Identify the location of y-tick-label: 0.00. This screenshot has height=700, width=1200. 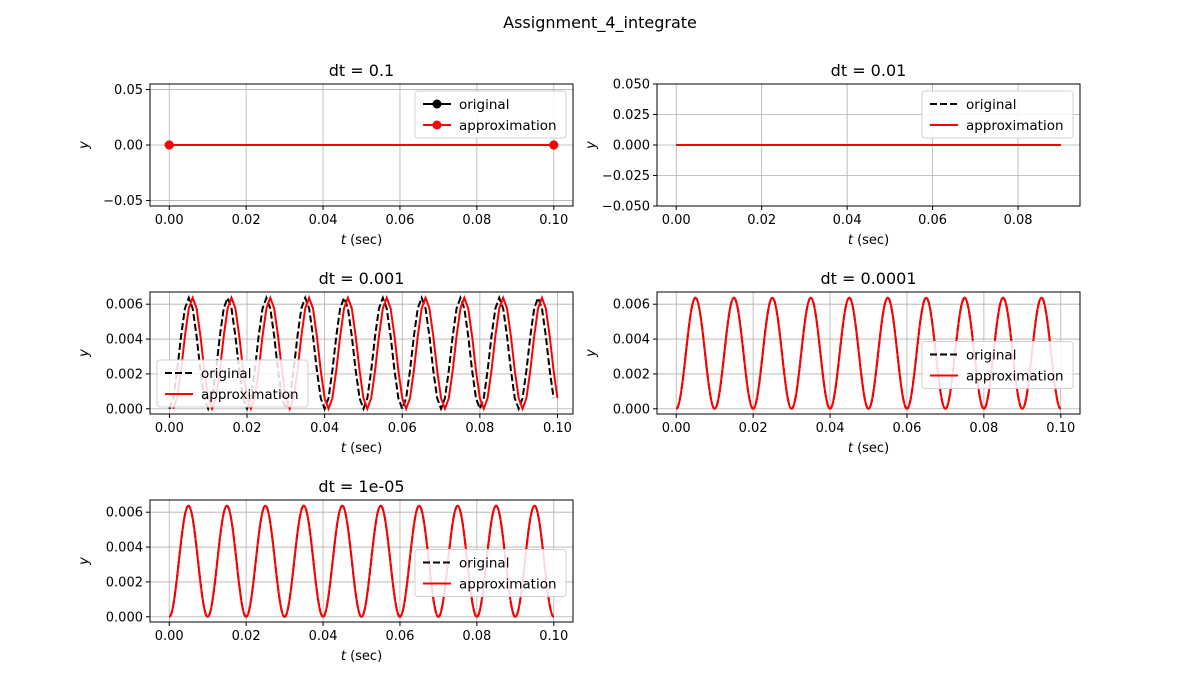
(128, 146).